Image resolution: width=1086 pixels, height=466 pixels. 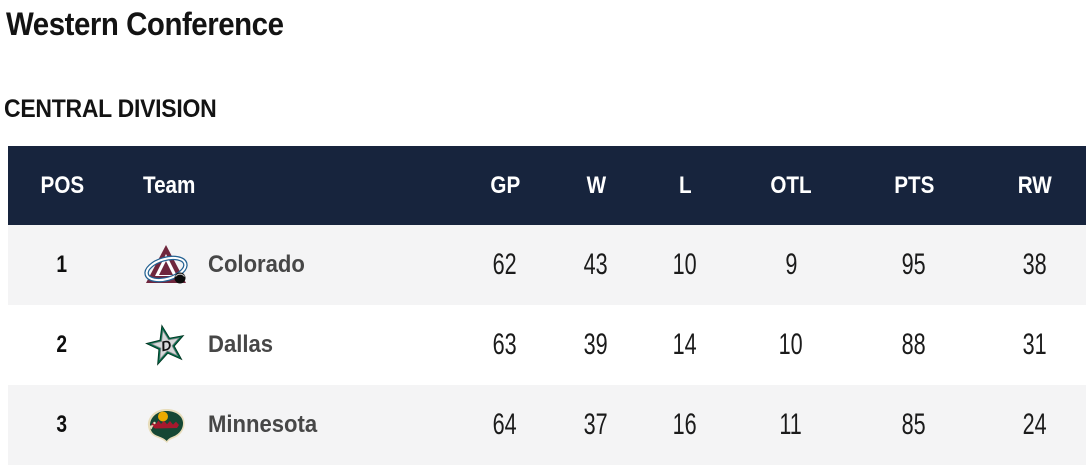 I want to click on stat-value: 88, so click(x=914, y=344).